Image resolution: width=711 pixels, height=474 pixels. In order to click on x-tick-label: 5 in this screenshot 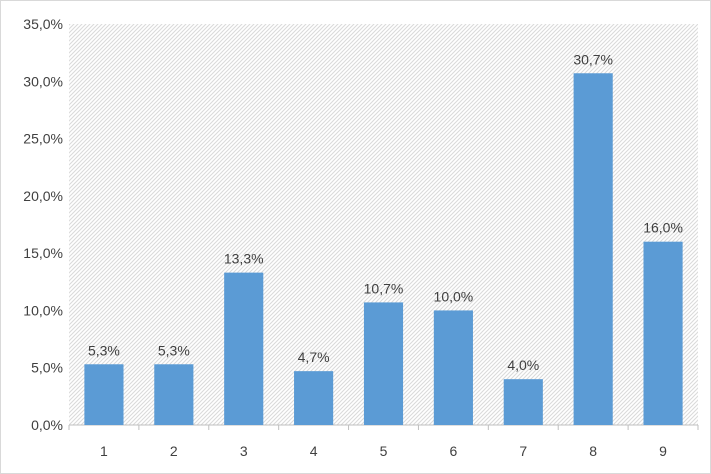, I will do `click(384, 451)`.